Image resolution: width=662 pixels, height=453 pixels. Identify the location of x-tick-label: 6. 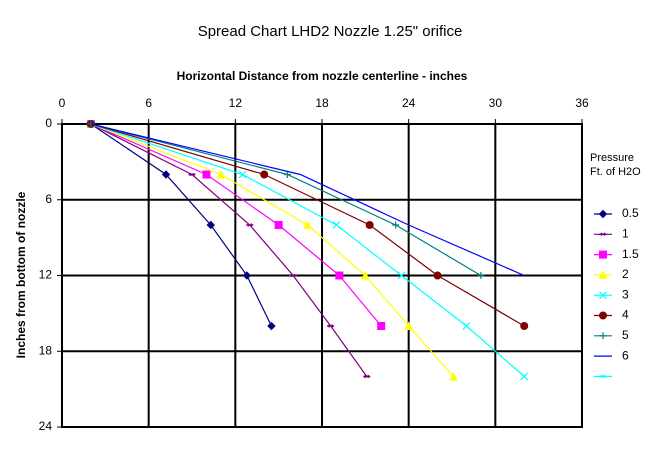
(148, 103).